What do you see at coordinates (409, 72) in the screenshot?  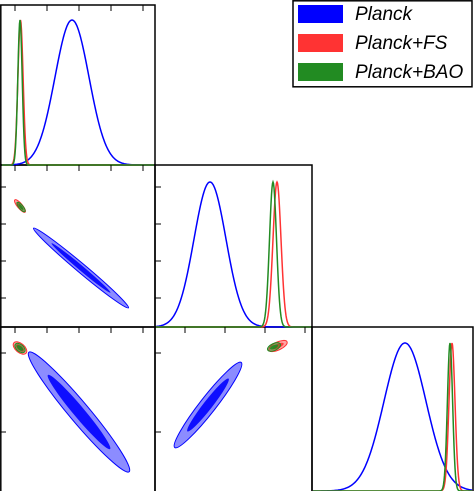 I see `legend-label: Planck+BAO` at bounding box center [409, 72].